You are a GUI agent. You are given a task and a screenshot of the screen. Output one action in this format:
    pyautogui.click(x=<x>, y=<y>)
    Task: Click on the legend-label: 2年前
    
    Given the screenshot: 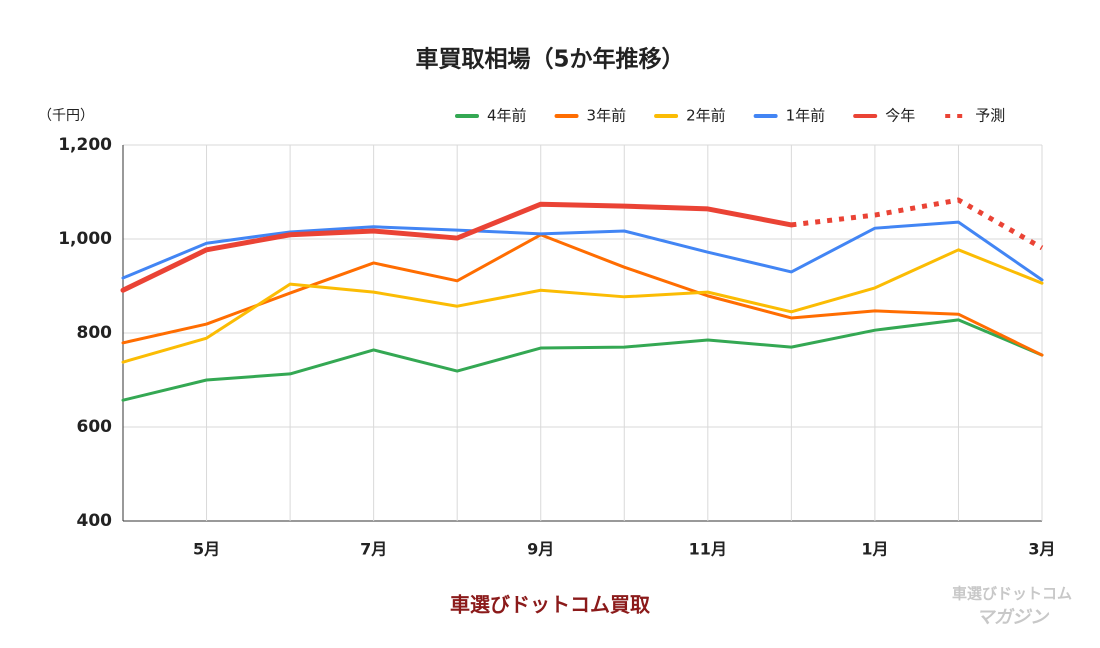 What is the action you would take?
    pyautogui.click(x=706, y=116)
    